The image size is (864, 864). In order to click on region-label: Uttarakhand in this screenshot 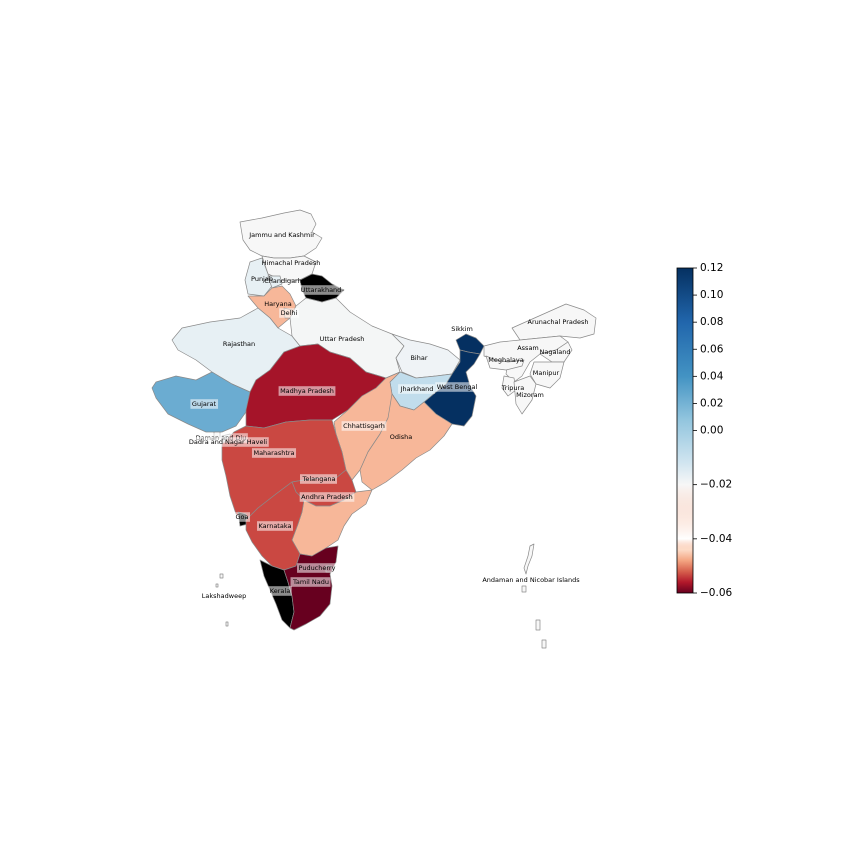, I will do `click(321, 290)`.